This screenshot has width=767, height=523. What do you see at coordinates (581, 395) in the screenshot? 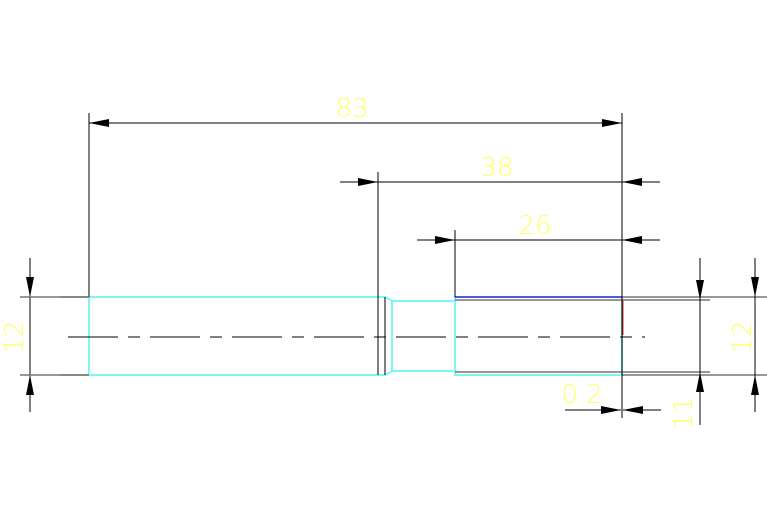
I see `dim-0-2-text: 0.2` at bounding box center [581, 395].